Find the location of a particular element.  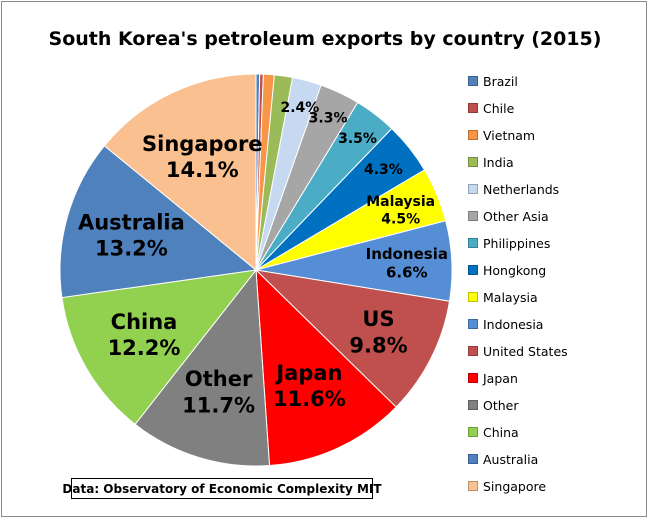

legend-label: Other Asia is located at coordinates (516, 216).